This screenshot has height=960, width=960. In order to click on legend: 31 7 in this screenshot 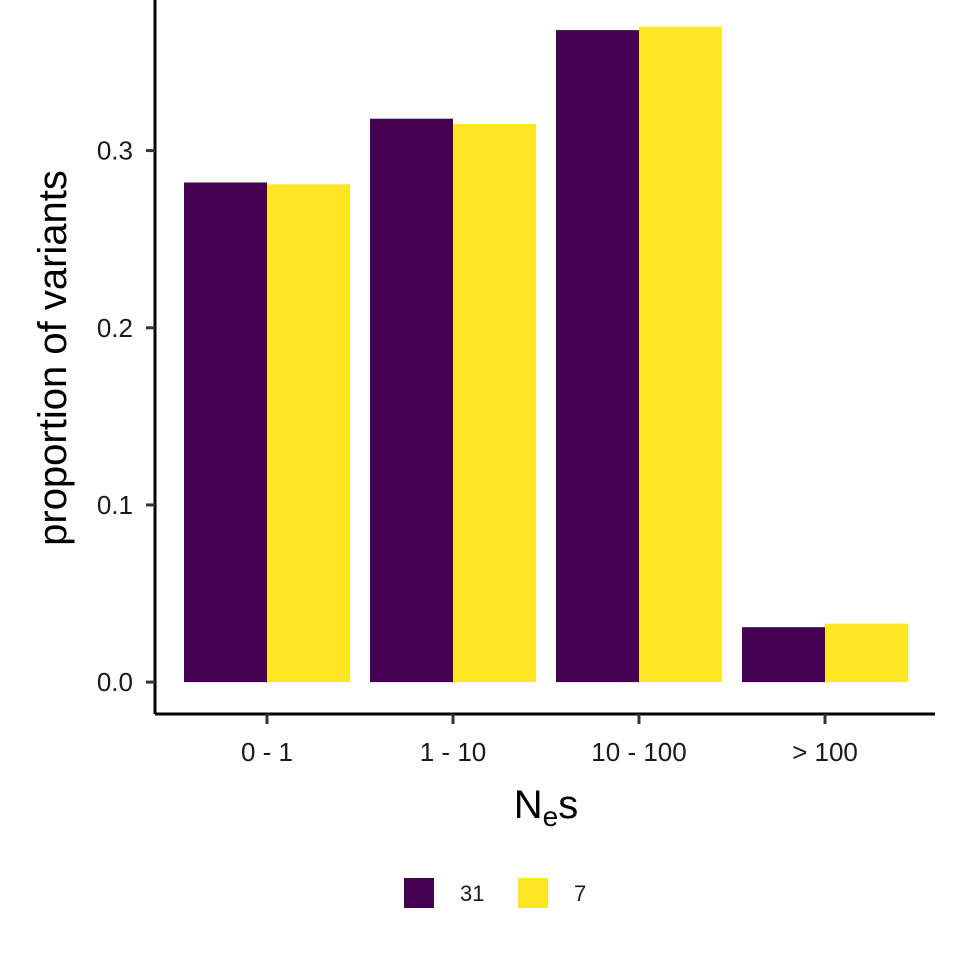, I will do `click(495, 893)`.